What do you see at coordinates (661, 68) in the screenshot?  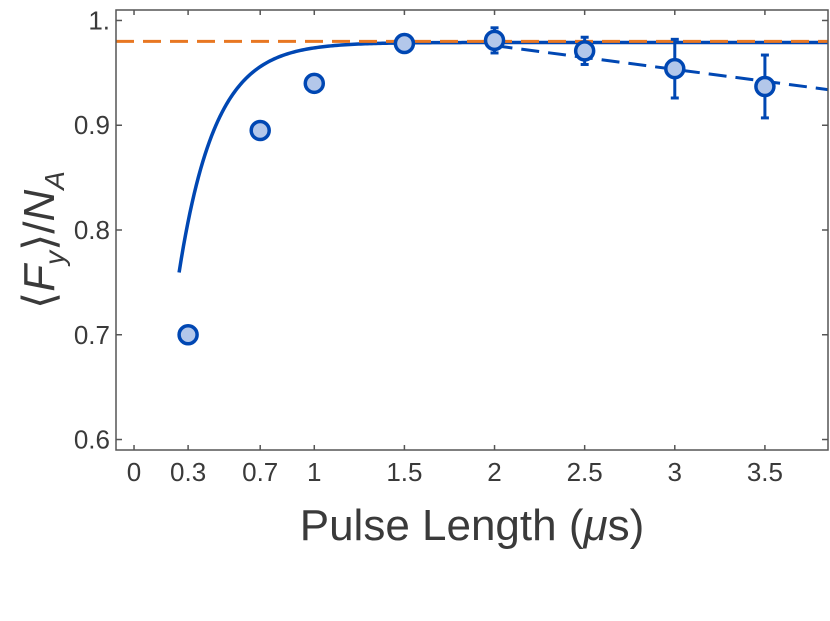 I see `decay-fit-line` at bounding box center [661, 68].